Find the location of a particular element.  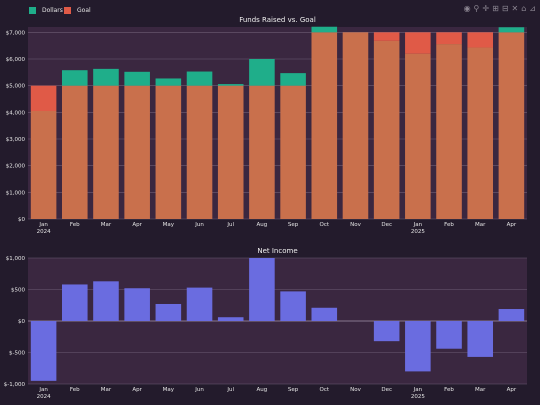

x-tick-label-1-2: Mar is located at coordinates (106, 390).